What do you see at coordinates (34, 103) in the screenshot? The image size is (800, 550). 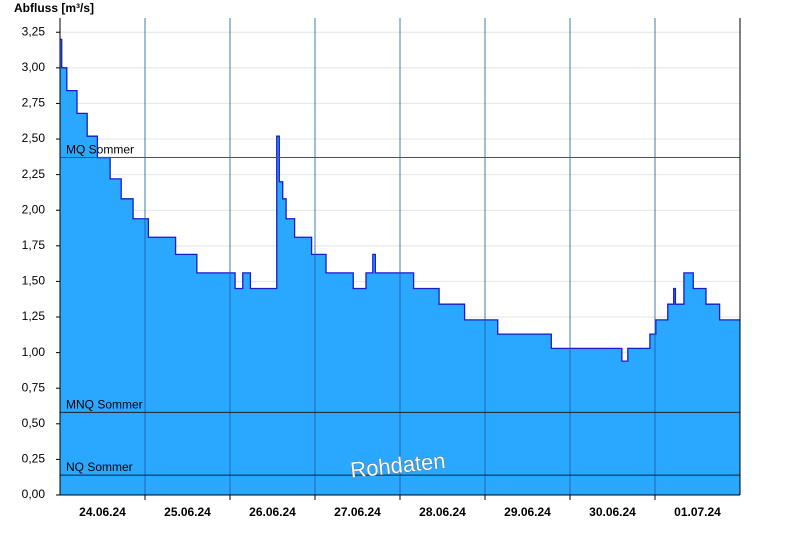 I see `y-tick-label: 2,75` at bounding box center [34, 103].